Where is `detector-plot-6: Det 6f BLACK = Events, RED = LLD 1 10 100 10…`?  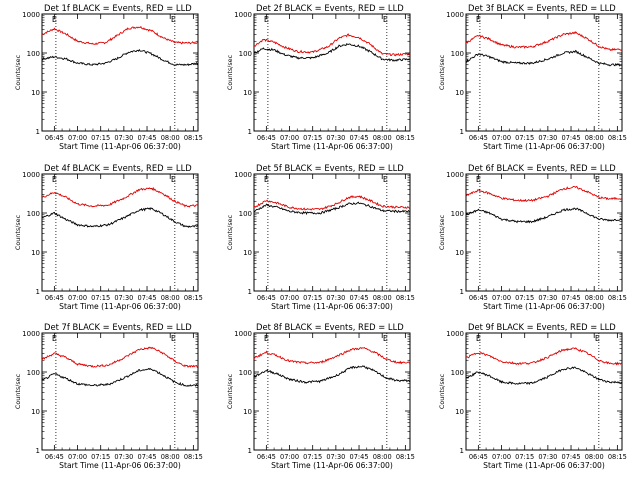 detector-plot-6: Det 6f BLACK = Events, RED = LLD 1 10 100 10… is located at coordinates (532, 237).